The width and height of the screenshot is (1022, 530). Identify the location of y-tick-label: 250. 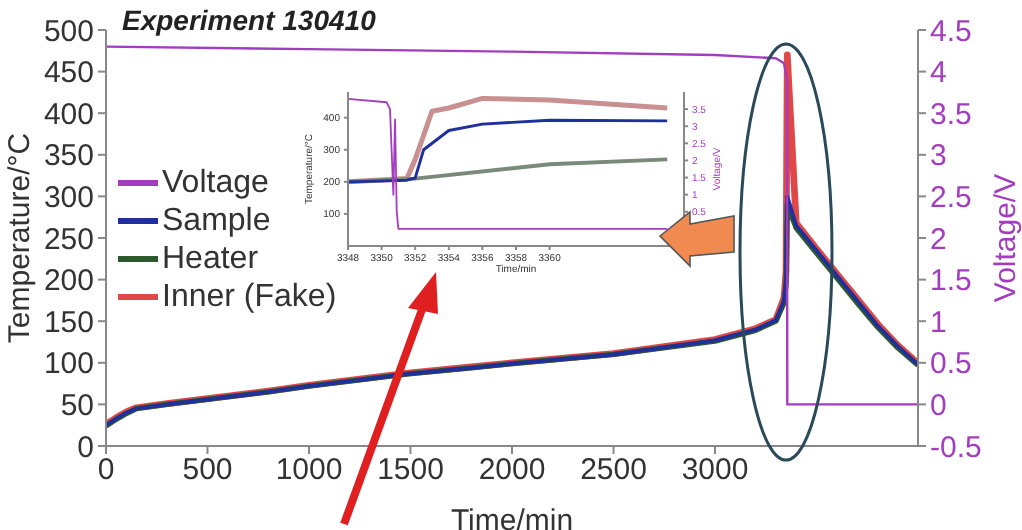
(68, 239).